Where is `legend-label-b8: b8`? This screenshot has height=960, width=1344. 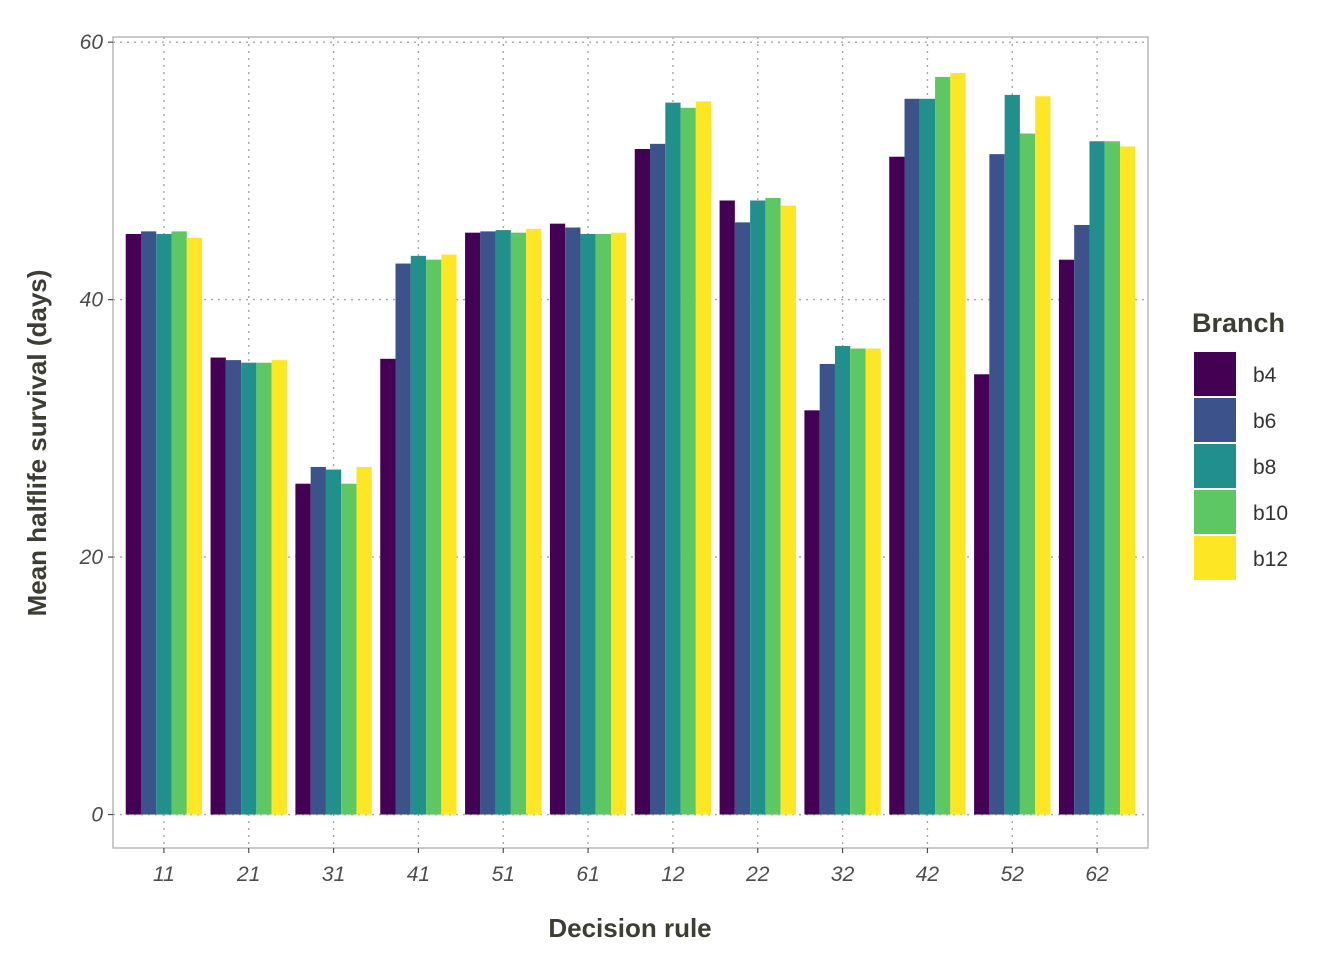 legend-label-b8: b8 is located at coordinates (1264, 467).